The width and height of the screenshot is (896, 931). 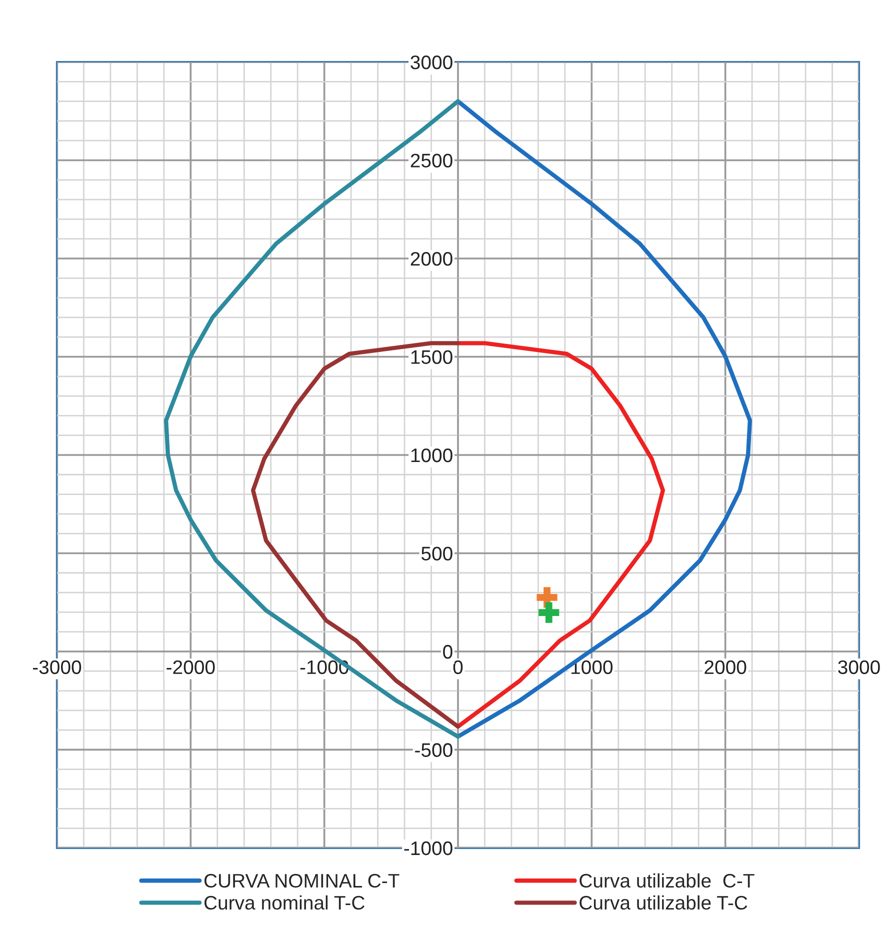 I want to click on legend-label: Curva nominal T-C, so click(x=284, y=902).